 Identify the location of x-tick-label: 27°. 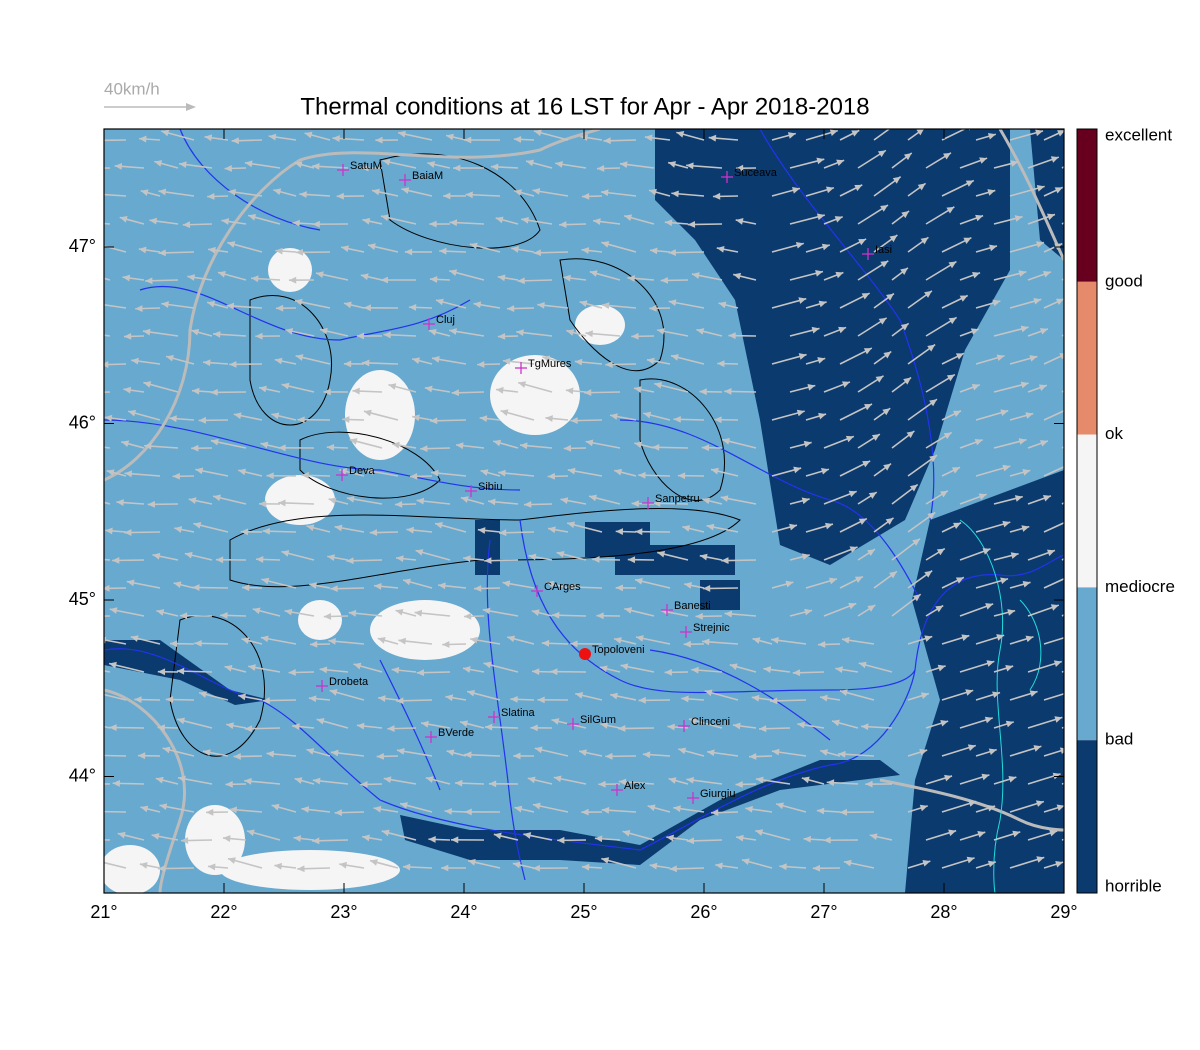
(823, 912).